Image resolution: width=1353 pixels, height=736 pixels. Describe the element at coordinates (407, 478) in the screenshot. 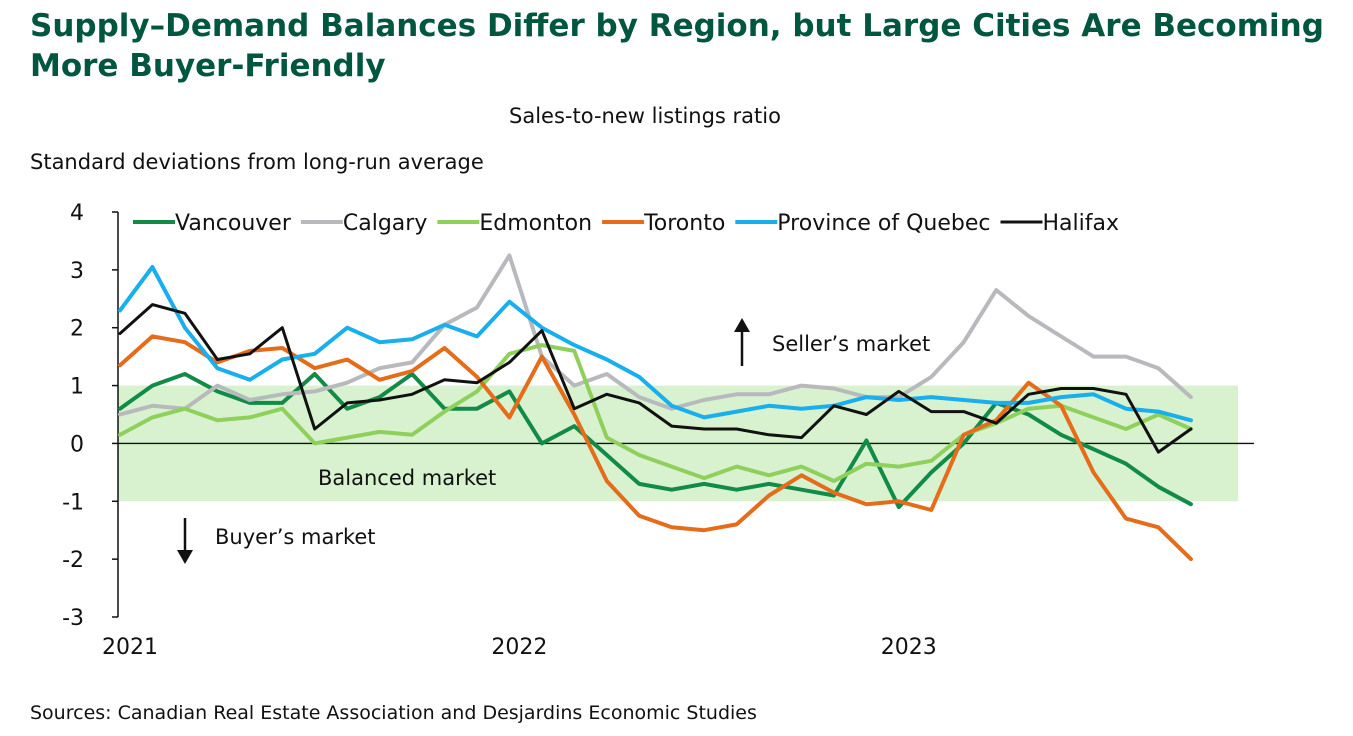

I see `balanced-market-label: Balanced market` at that location.